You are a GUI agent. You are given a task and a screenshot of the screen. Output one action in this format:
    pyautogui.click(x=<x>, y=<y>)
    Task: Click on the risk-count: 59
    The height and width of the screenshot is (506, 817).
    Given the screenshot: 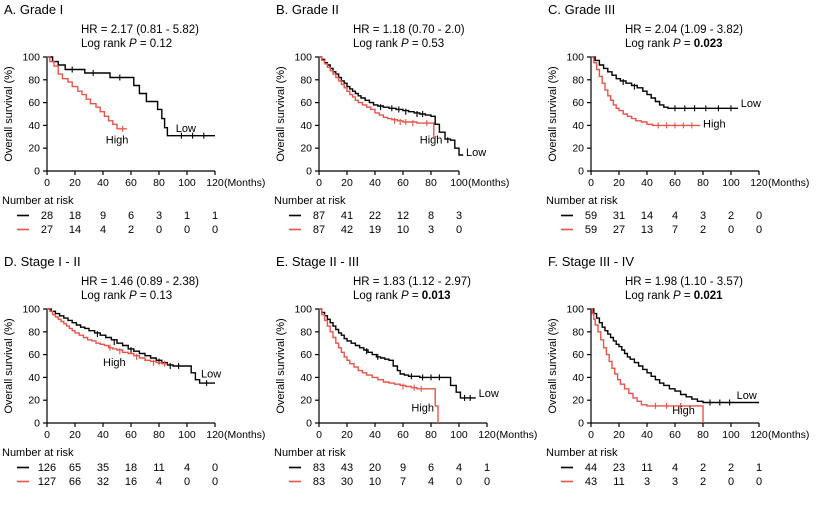 What is the action you would take?
    pyautogui.click(x=591, y=216)
    